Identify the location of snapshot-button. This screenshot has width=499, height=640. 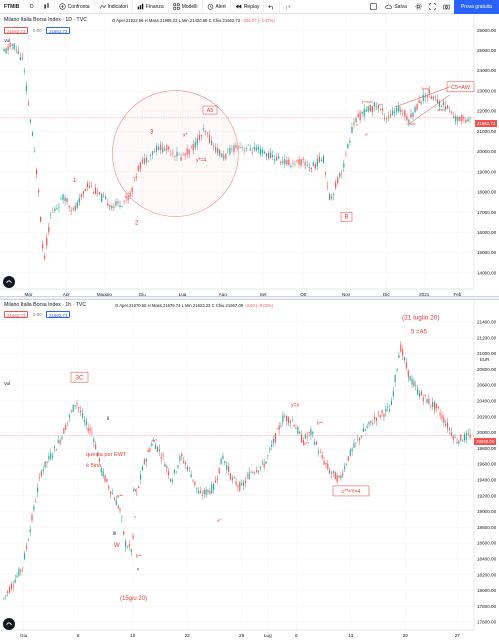
(447, 7).